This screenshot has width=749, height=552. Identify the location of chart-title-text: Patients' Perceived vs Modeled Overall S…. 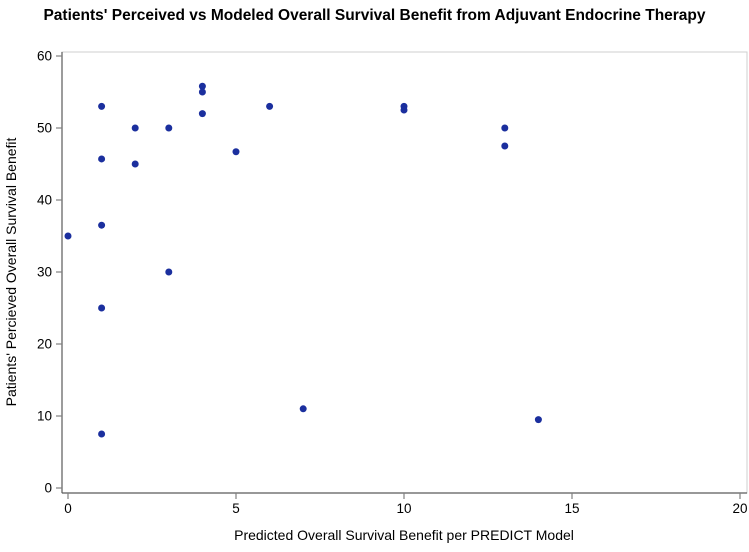
(374, 15).